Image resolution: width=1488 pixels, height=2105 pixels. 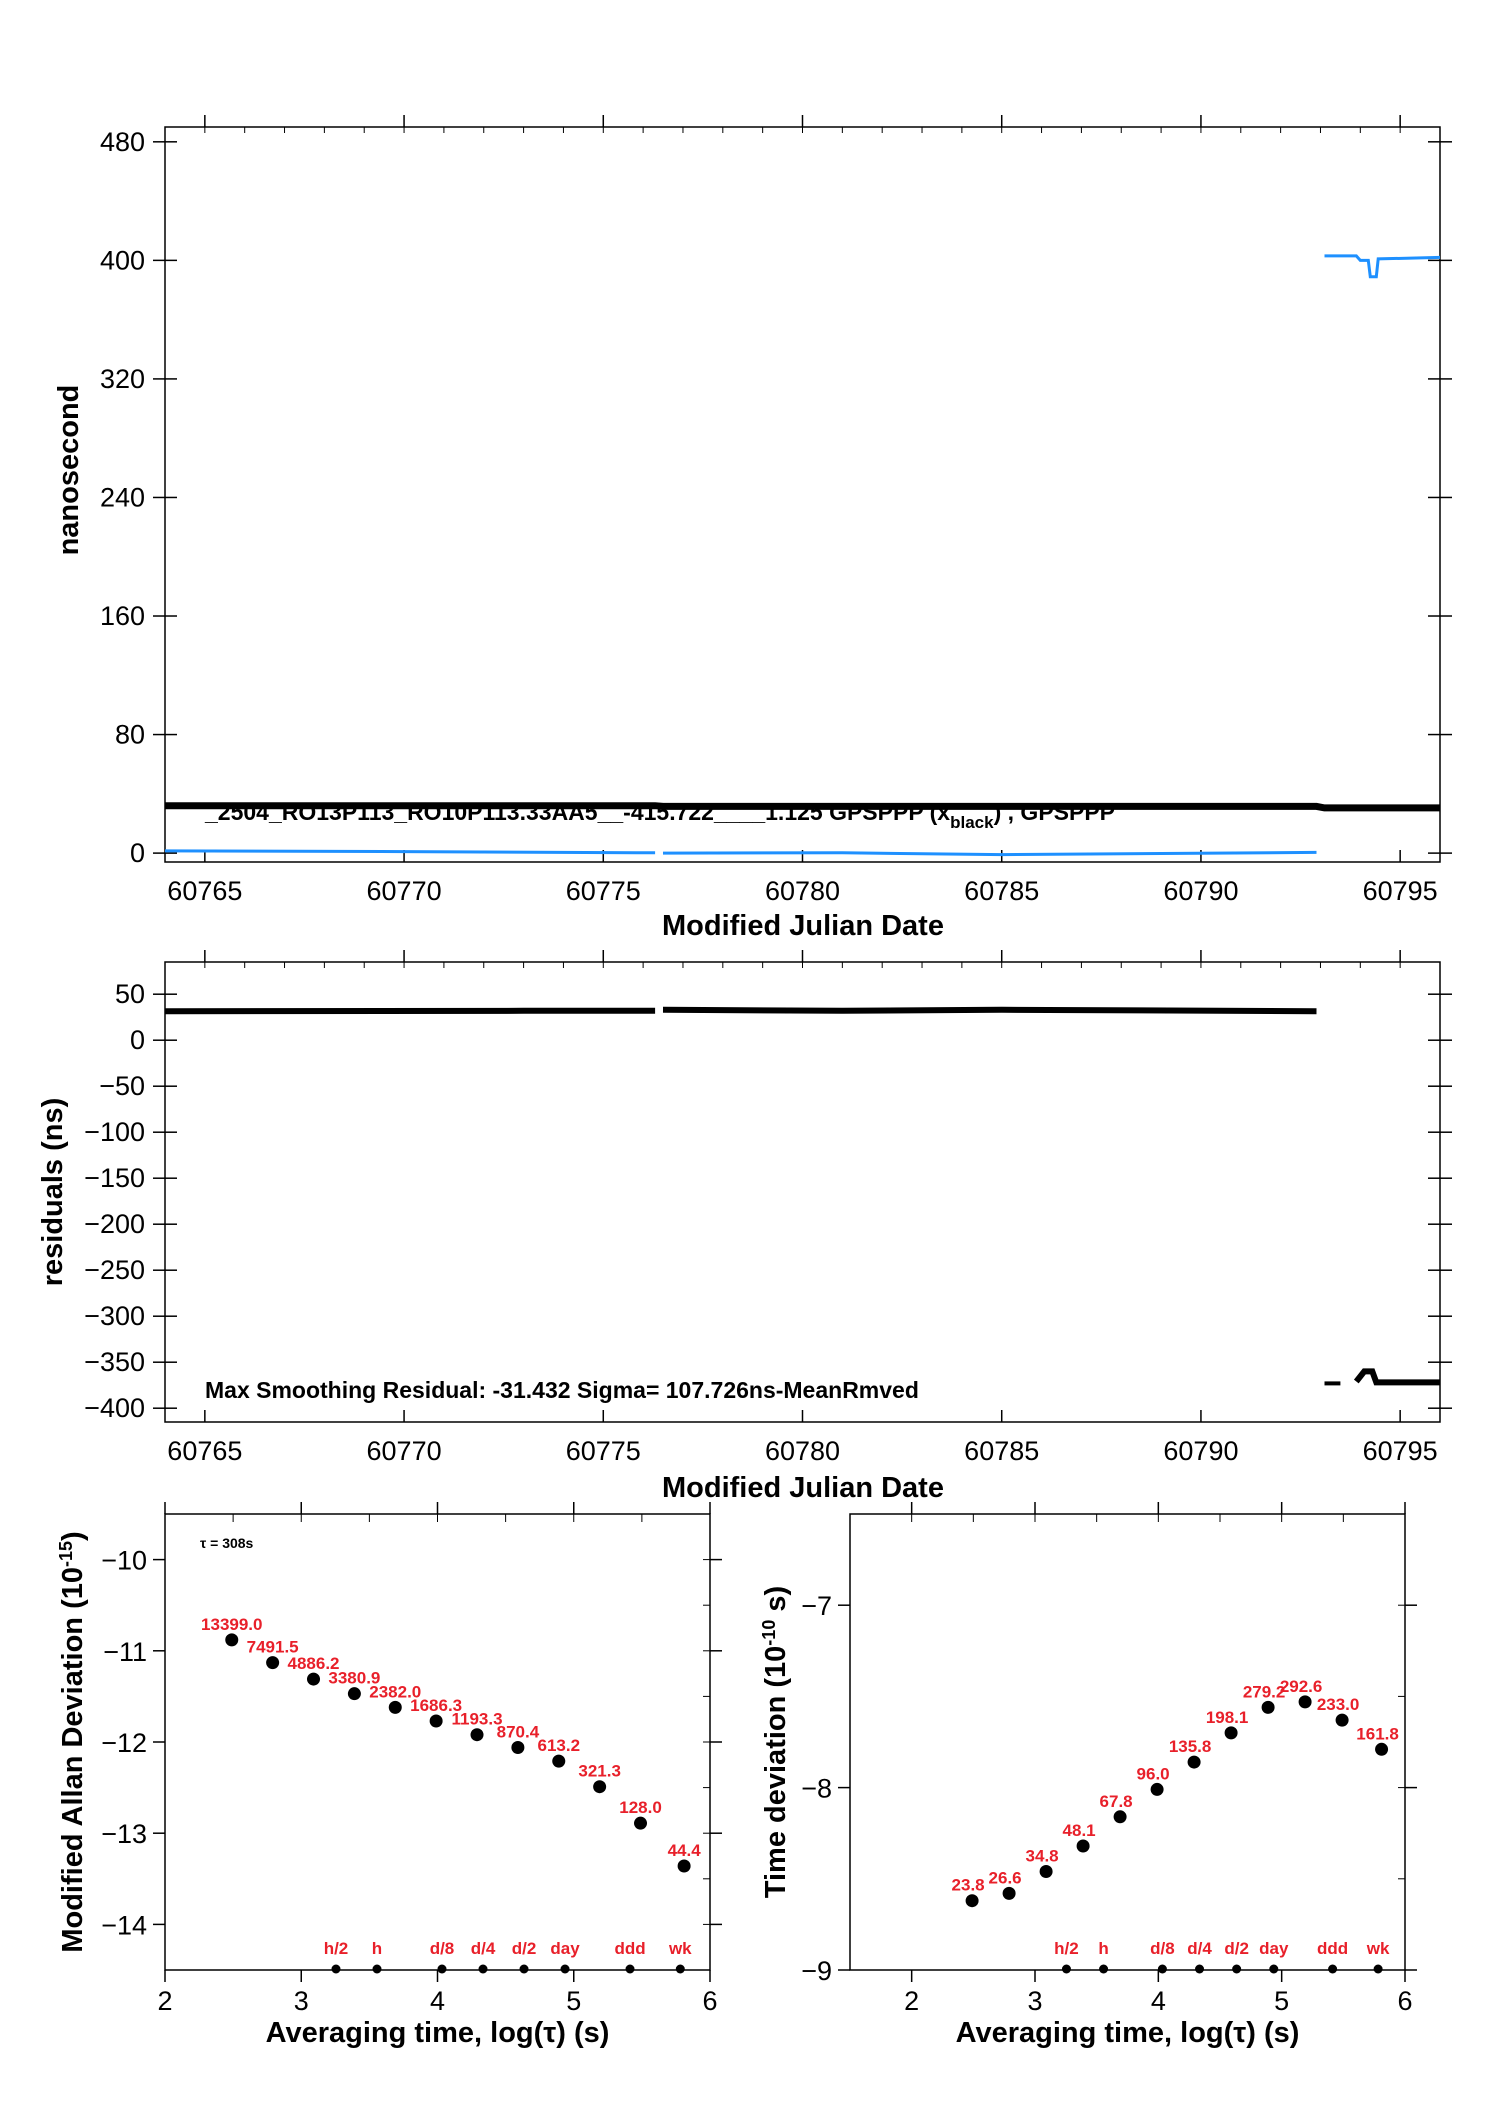 I want to click on data-label: 1193.3, so click(x=476, y=1719).